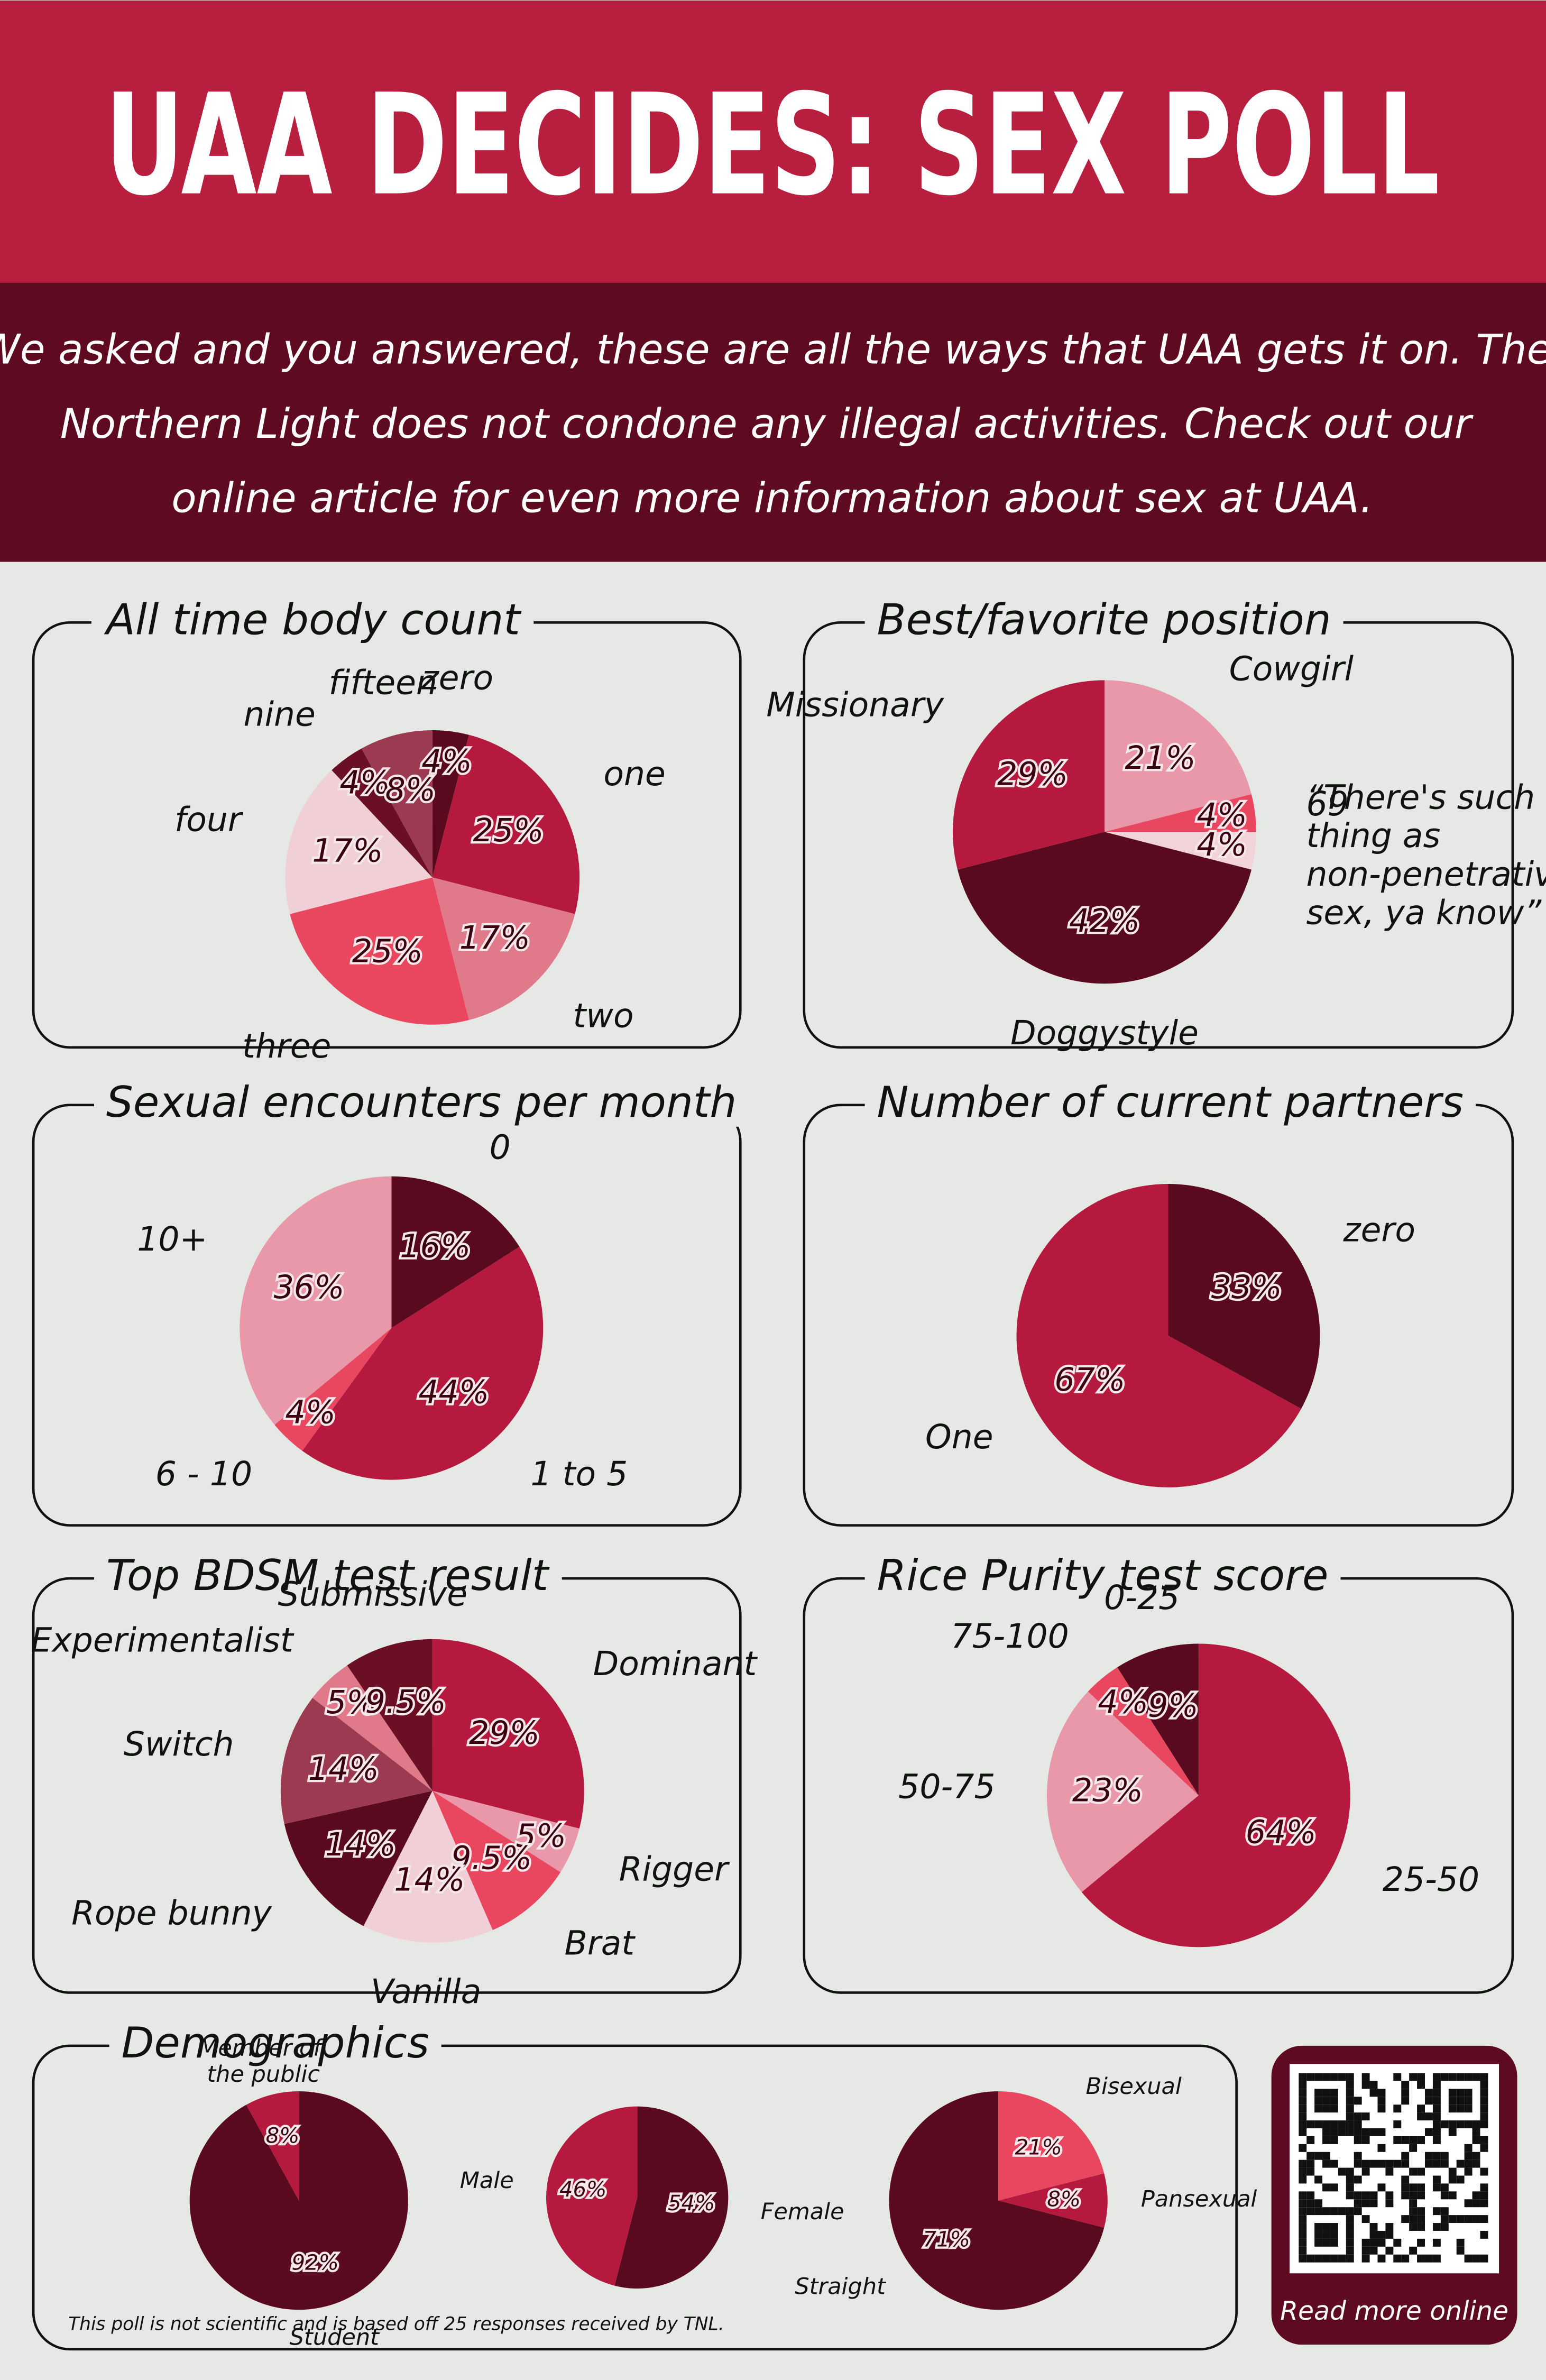 The image size is (1546, 2380). I want to click on panel-title: Best/favorite position, so click(1104, 619).